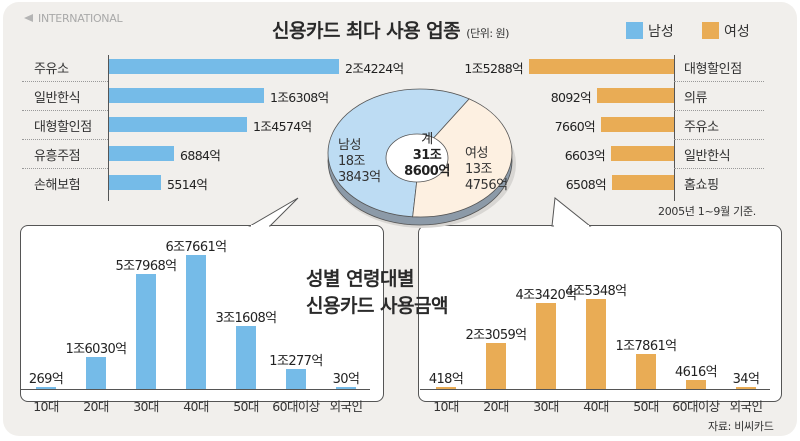 The image size is (800, 441). What do you see at coordinates (96, 349) in the screenshot?
I see `male-age-bar-value: 1조6030억` at bounding box center [96, 349].